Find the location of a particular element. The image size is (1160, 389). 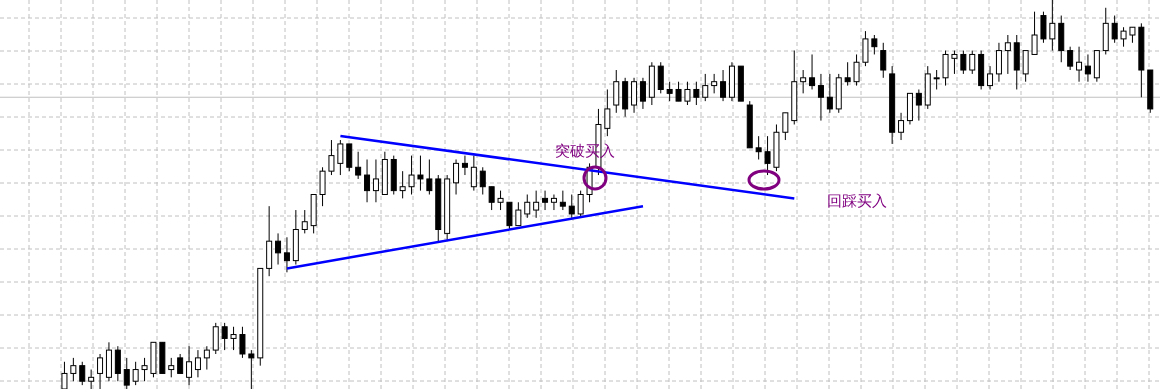

annotation: 回踩买入 is located at coordinates (857, 201).